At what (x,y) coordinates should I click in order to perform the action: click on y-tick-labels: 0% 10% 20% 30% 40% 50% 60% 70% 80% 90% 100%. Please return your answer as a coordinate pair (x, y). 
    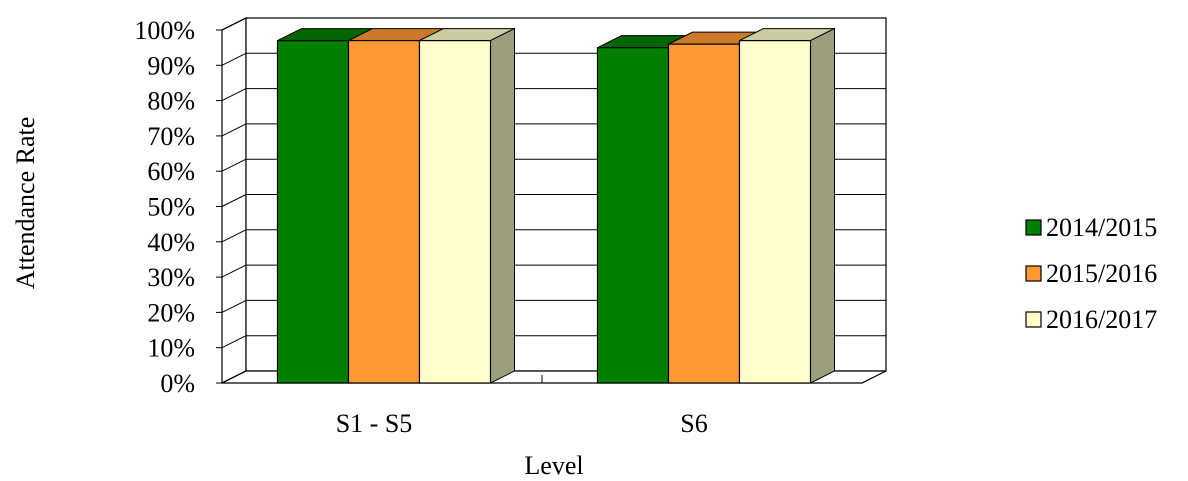
    Looking at the image, I should click on (164, 207).